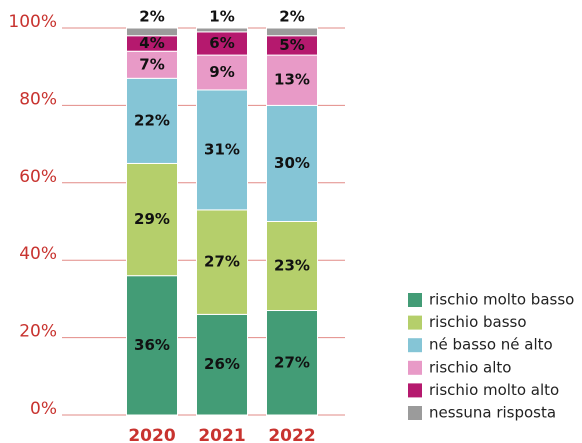 This screenshot has height=443, width=582. I want to click on legend-label: rischio basso, so click(478, 322).